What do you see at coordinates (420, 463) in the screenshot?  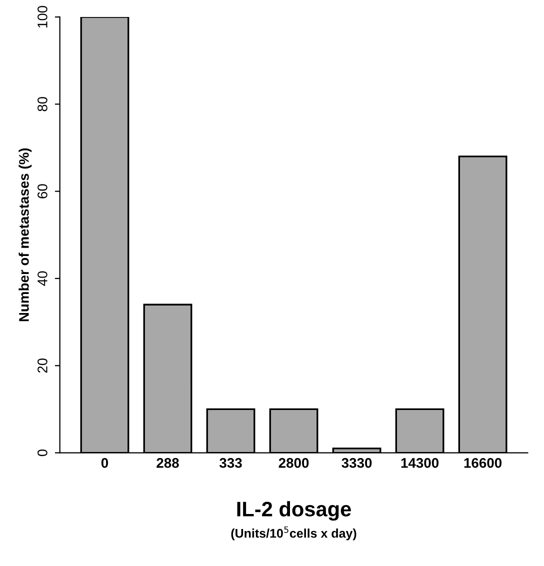 I see `x-tick-label: 14300` at bounding box center [420, 463].